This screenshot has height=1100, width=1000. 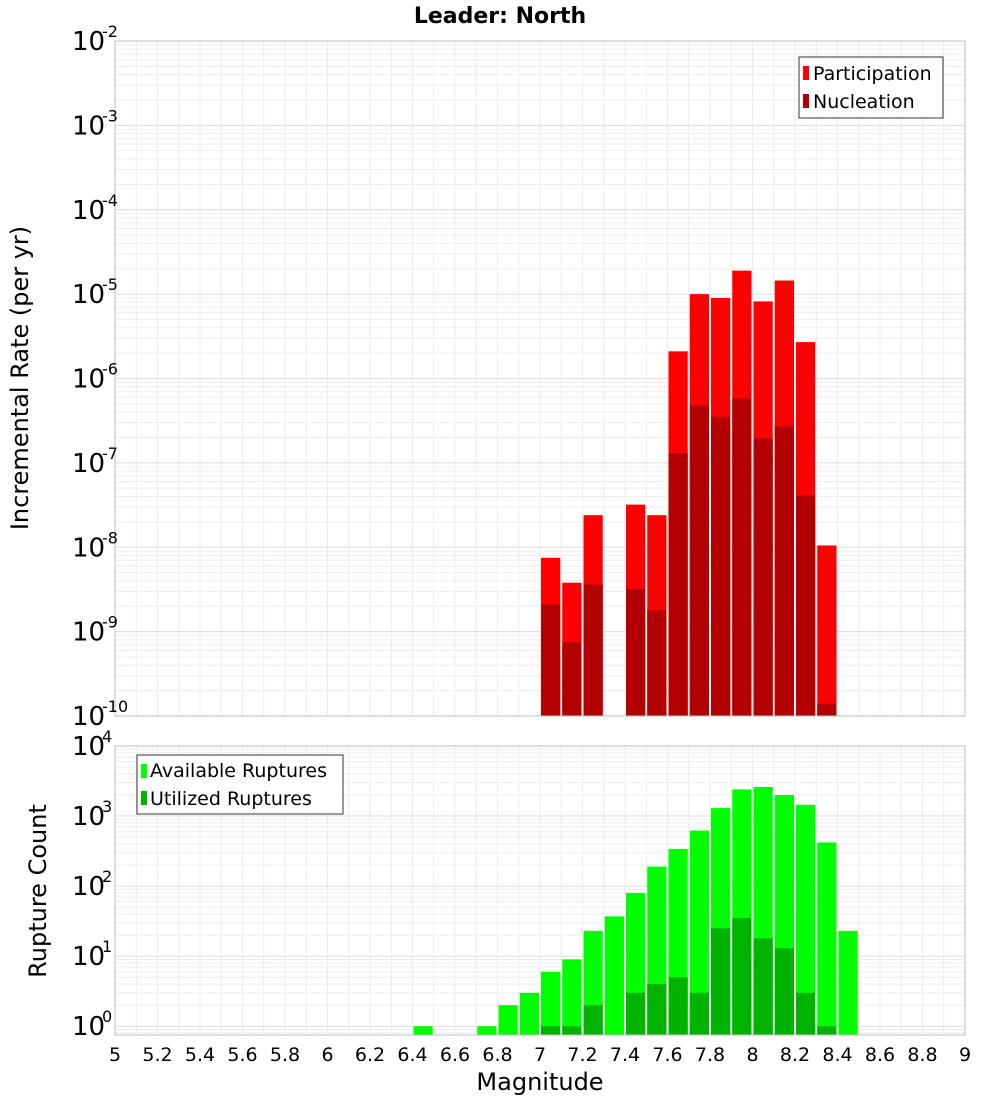 I want to click on top-bar-nucleation-8.35, so click(x=827, y=709).